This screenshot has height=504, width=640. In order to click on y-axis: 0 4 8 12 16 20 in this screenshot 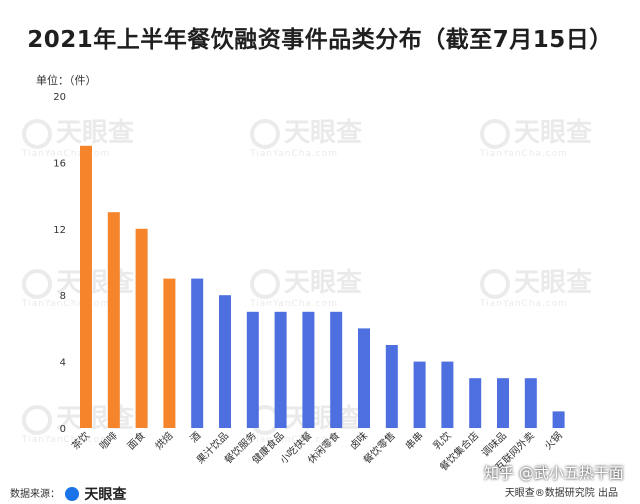, I will do `click(59, 263)`.